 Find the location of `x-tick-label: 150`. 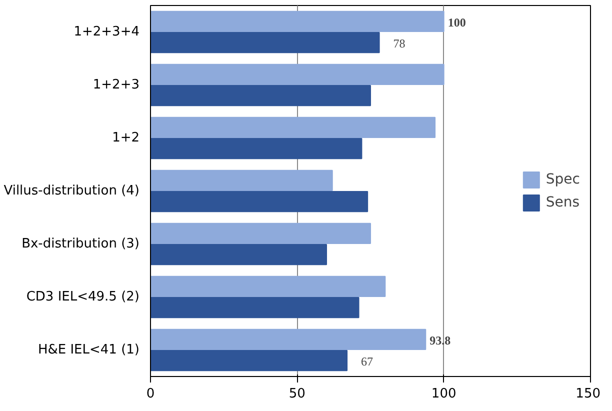

x-tick-label: 150 is located at coordinates (588, 394).